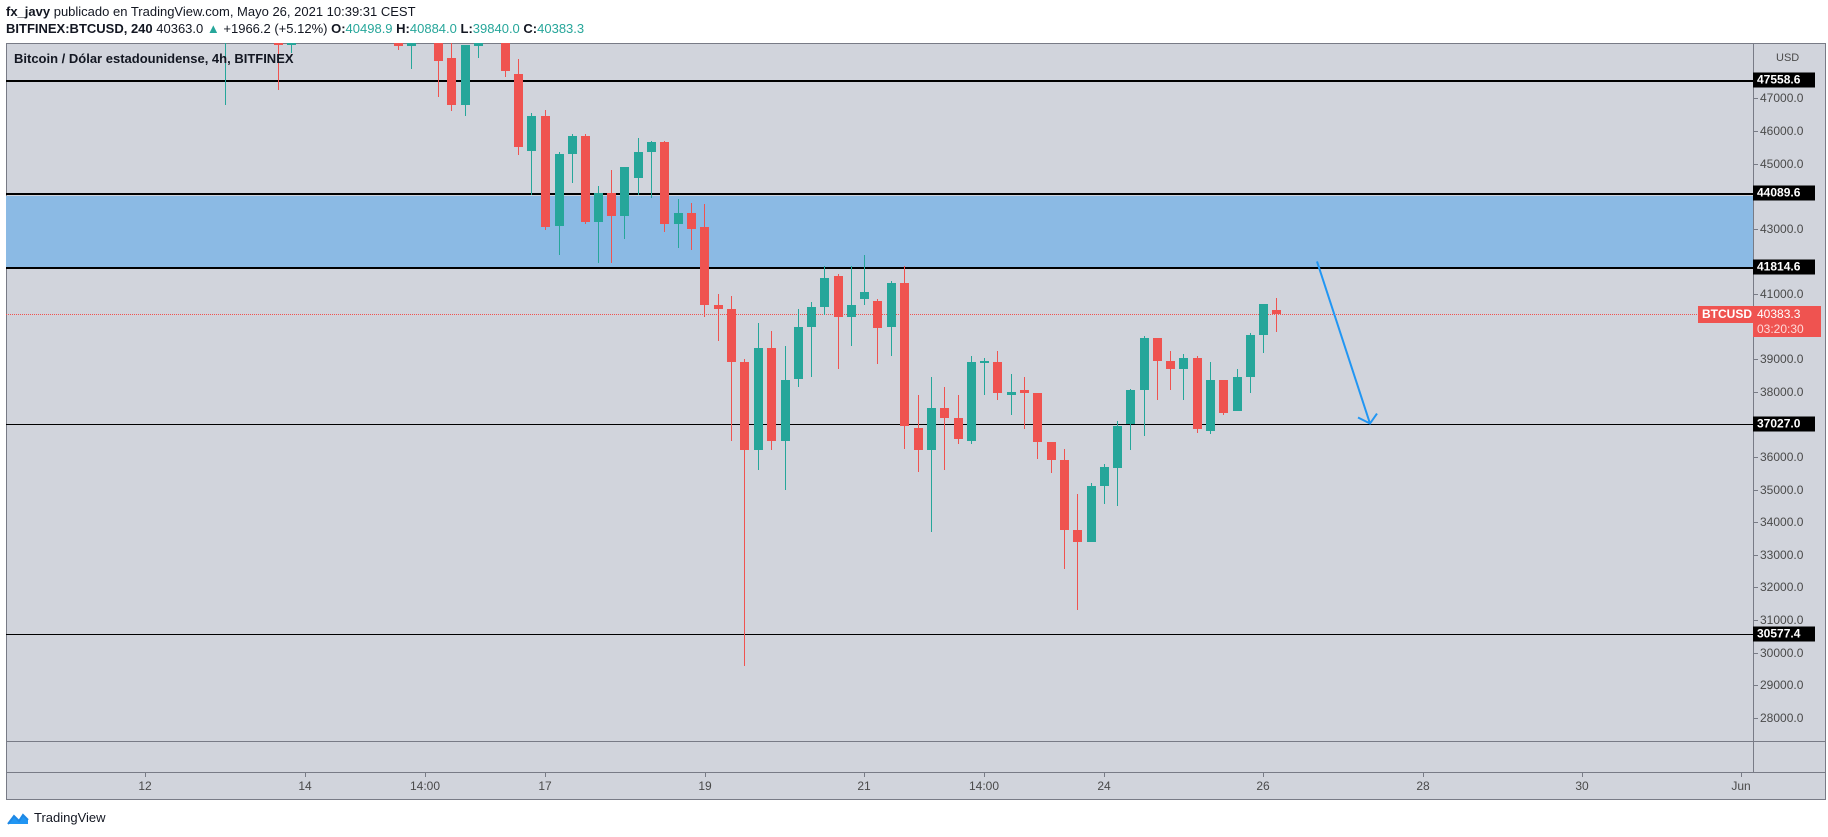 The height and width of the screenshot is (837, 1828). I want to click on open-value: 40498.9, so click(369, 28).